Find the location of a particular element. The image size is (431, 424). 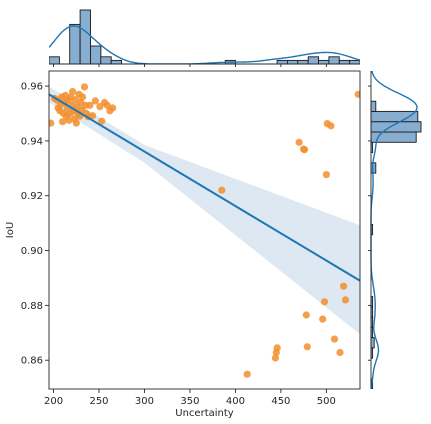

top-marginal-axes is located at coordinates (204, 38).